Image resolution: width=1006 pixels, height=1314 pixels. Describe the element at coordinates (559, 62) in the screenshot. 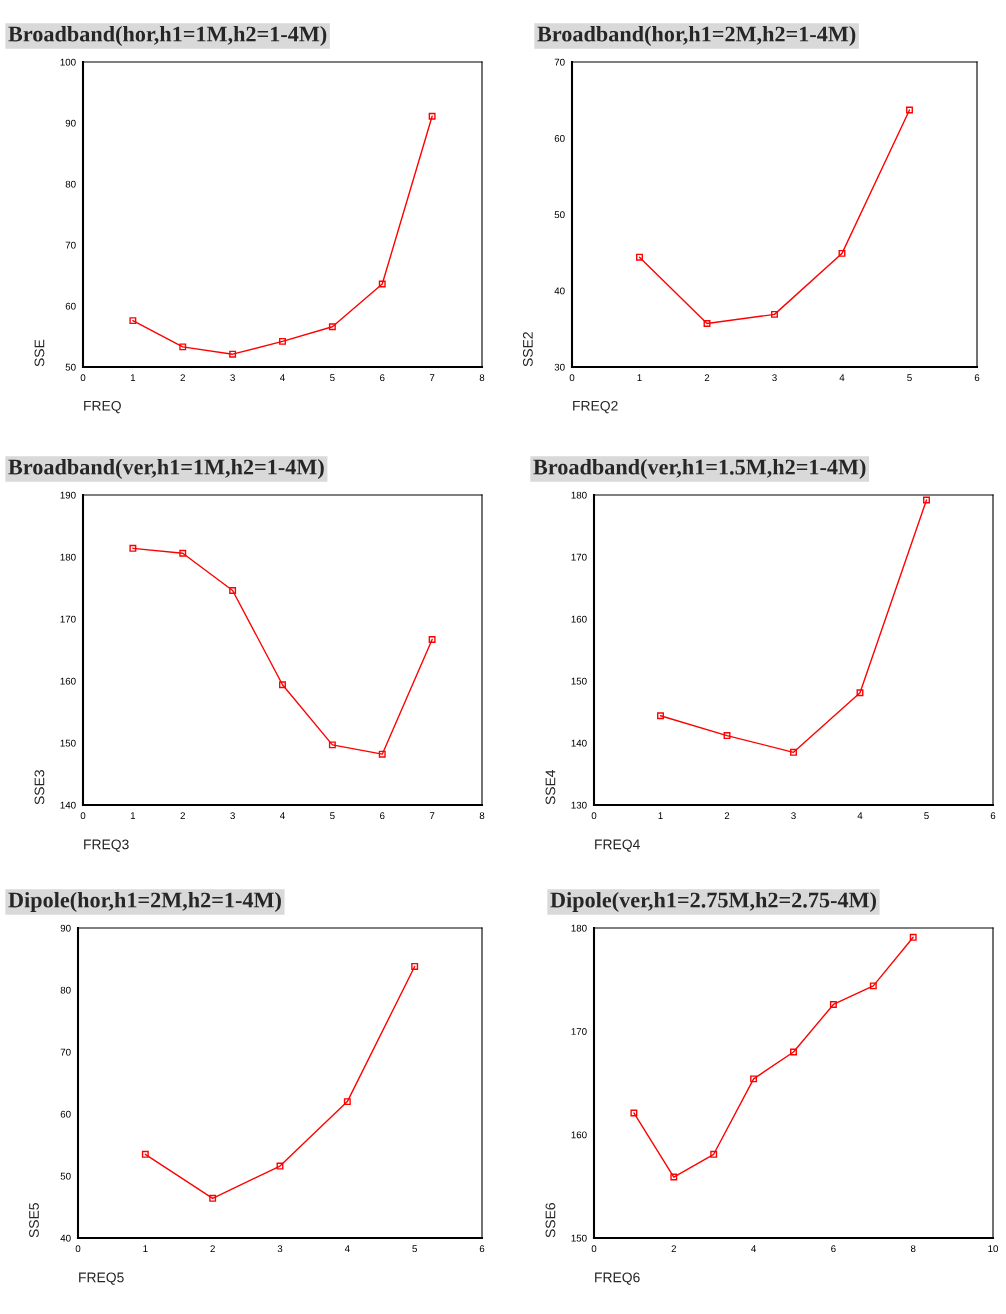

I see `y-tick-label: 70` at that location.